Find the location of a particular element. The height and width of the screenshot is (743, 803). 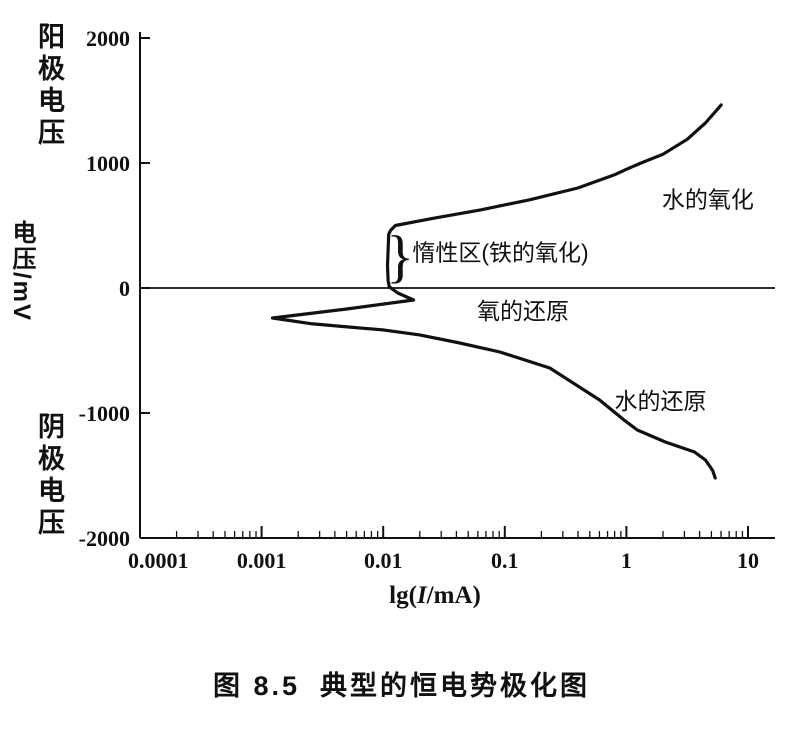

x-tick-label: 10 is located at coordinates (748, 560).